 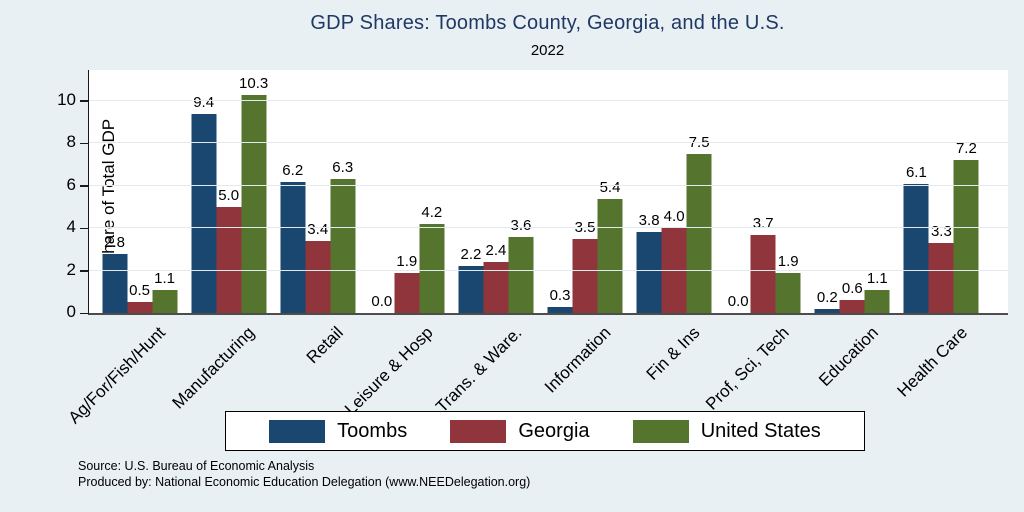 What do you see at coordinates (763, 264) in the screenshot?
I see `bars: 0.0 3.7 1.9` at bounding box center [763, 264].